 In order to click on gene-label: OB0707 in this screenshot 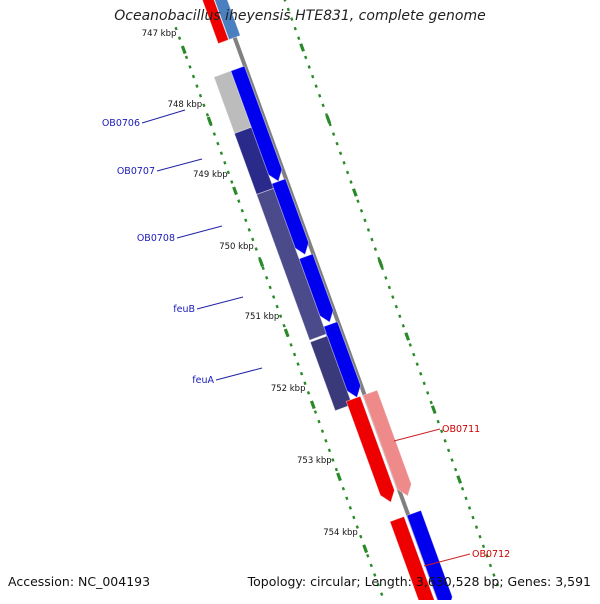, I will do `click(136, 171)`.